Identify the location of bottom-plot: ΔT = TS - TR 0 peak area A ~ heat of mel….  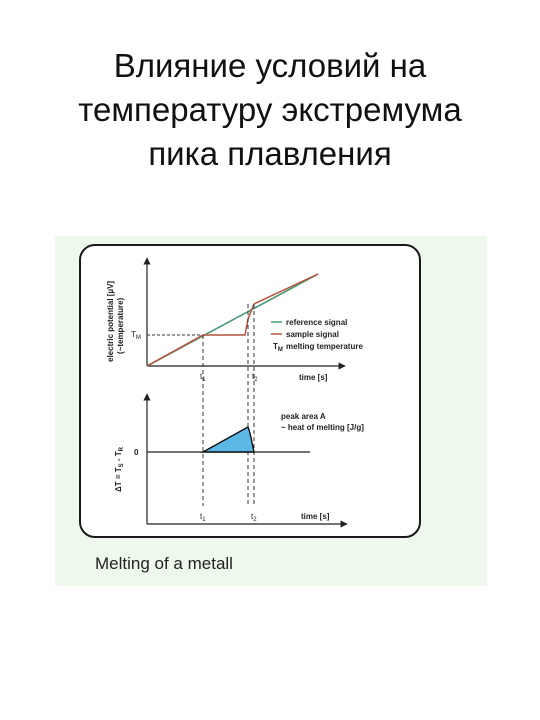
(239, 460).